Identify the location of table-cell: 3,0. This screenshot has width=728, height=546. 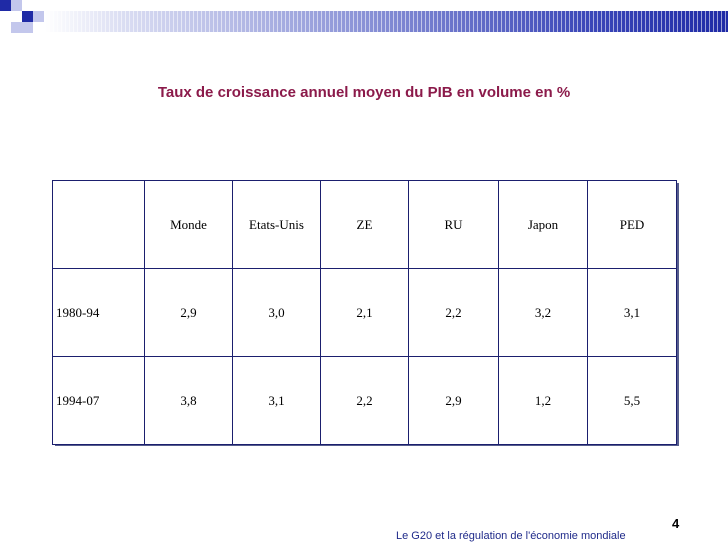
(276, 312).